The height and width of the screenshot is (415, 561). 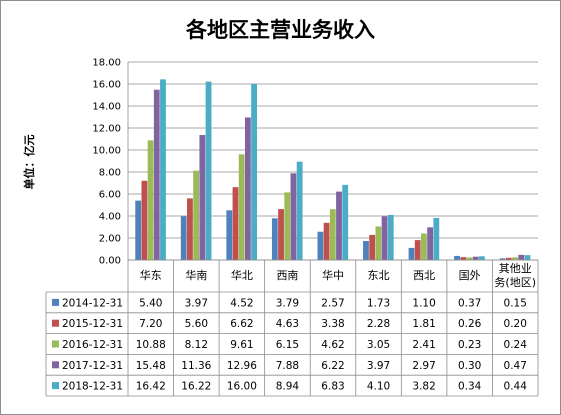 What do you see at coordinates (110, 173) in the screenshot?
I see `y-tick-label: 8.00` at bounding box center [110, 173].